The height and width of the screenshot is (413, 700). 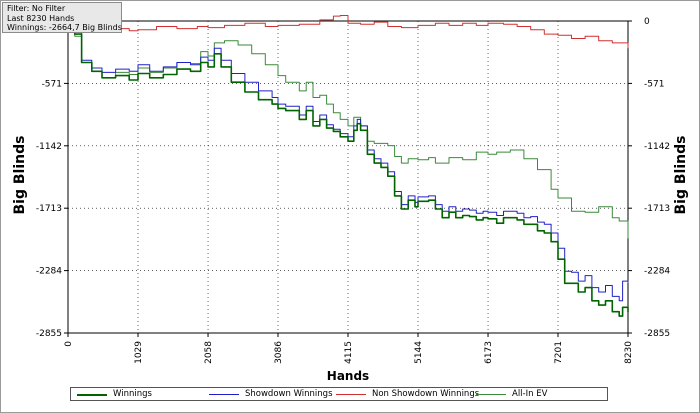 What do you see at coordinates (681, 175) in the screenshot?
I see `y-axis-label-right: Big Blinds` at bounding box center [681, 175].